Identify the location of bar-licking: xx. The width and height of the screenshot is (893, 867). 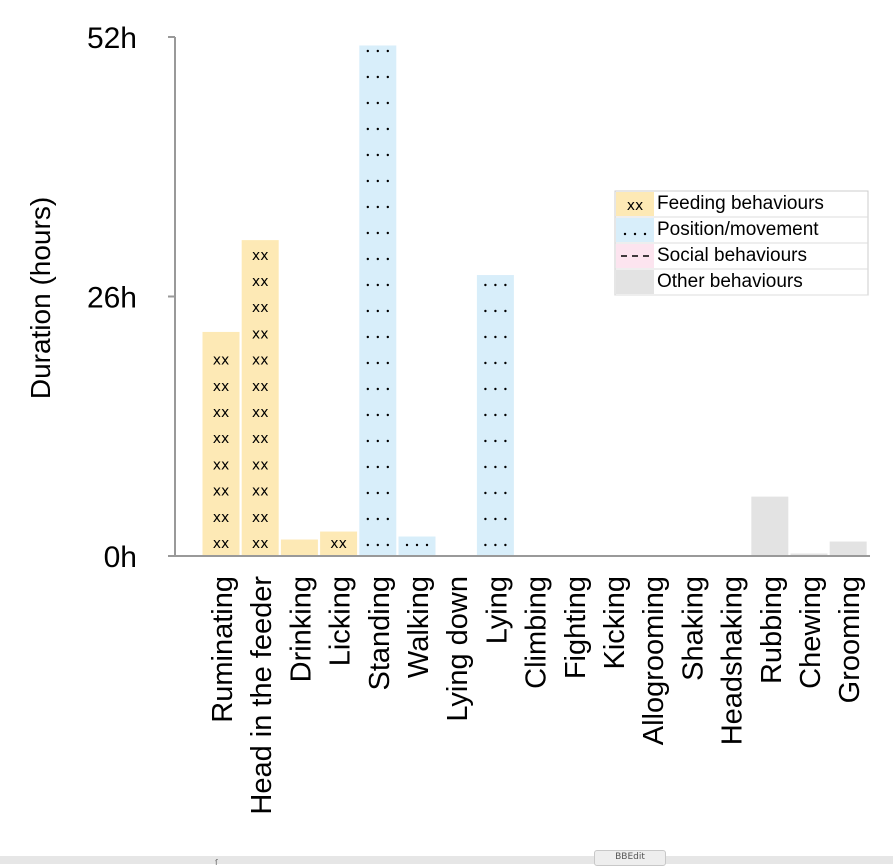
(339, 543).